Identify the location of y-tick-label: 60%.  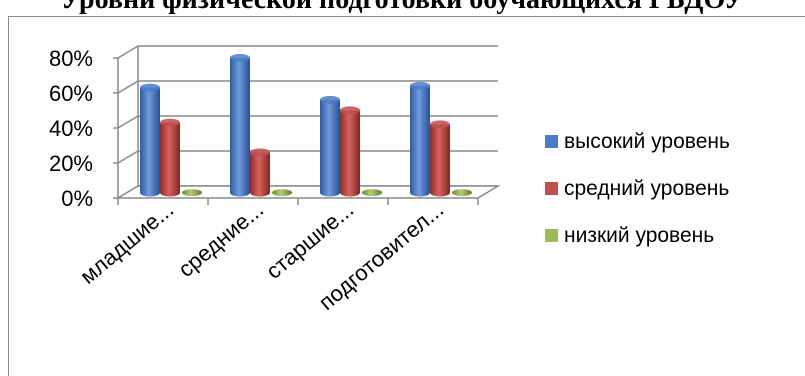
(71, 93).